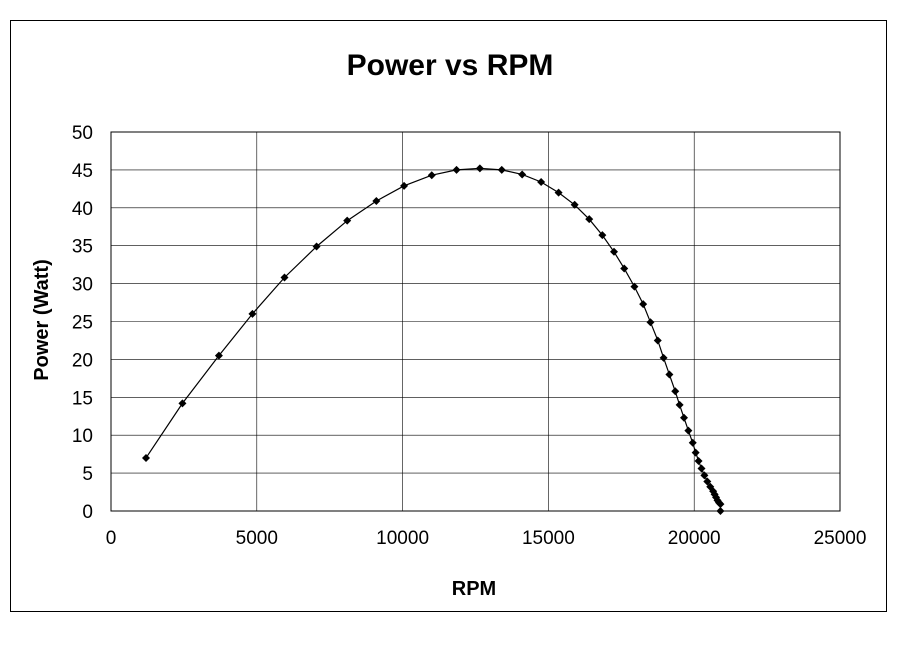 Image resolution: width=900 pixels, height=646 pixels. I want to click on x-axis-label: RPM, so click(474, 589).